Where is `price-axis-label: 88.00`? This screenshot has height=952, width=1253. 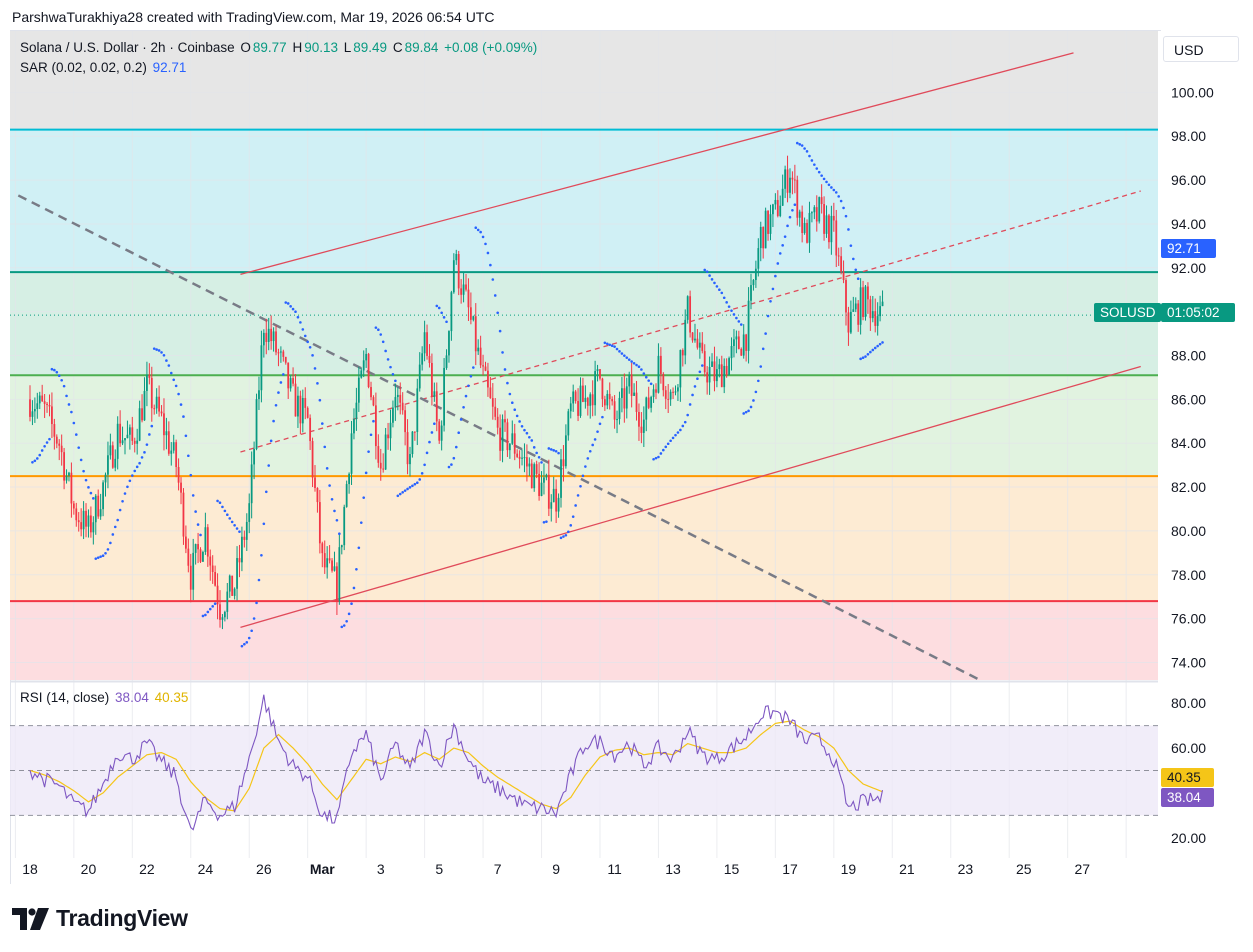
price-axis-label: 88.00 is located at coordinates (1188, 356).